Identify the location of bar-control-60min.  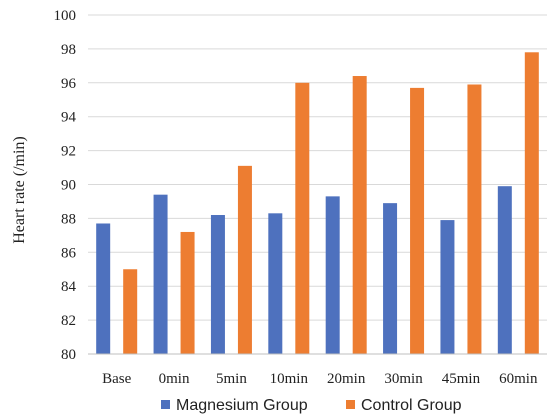
(531, 203).